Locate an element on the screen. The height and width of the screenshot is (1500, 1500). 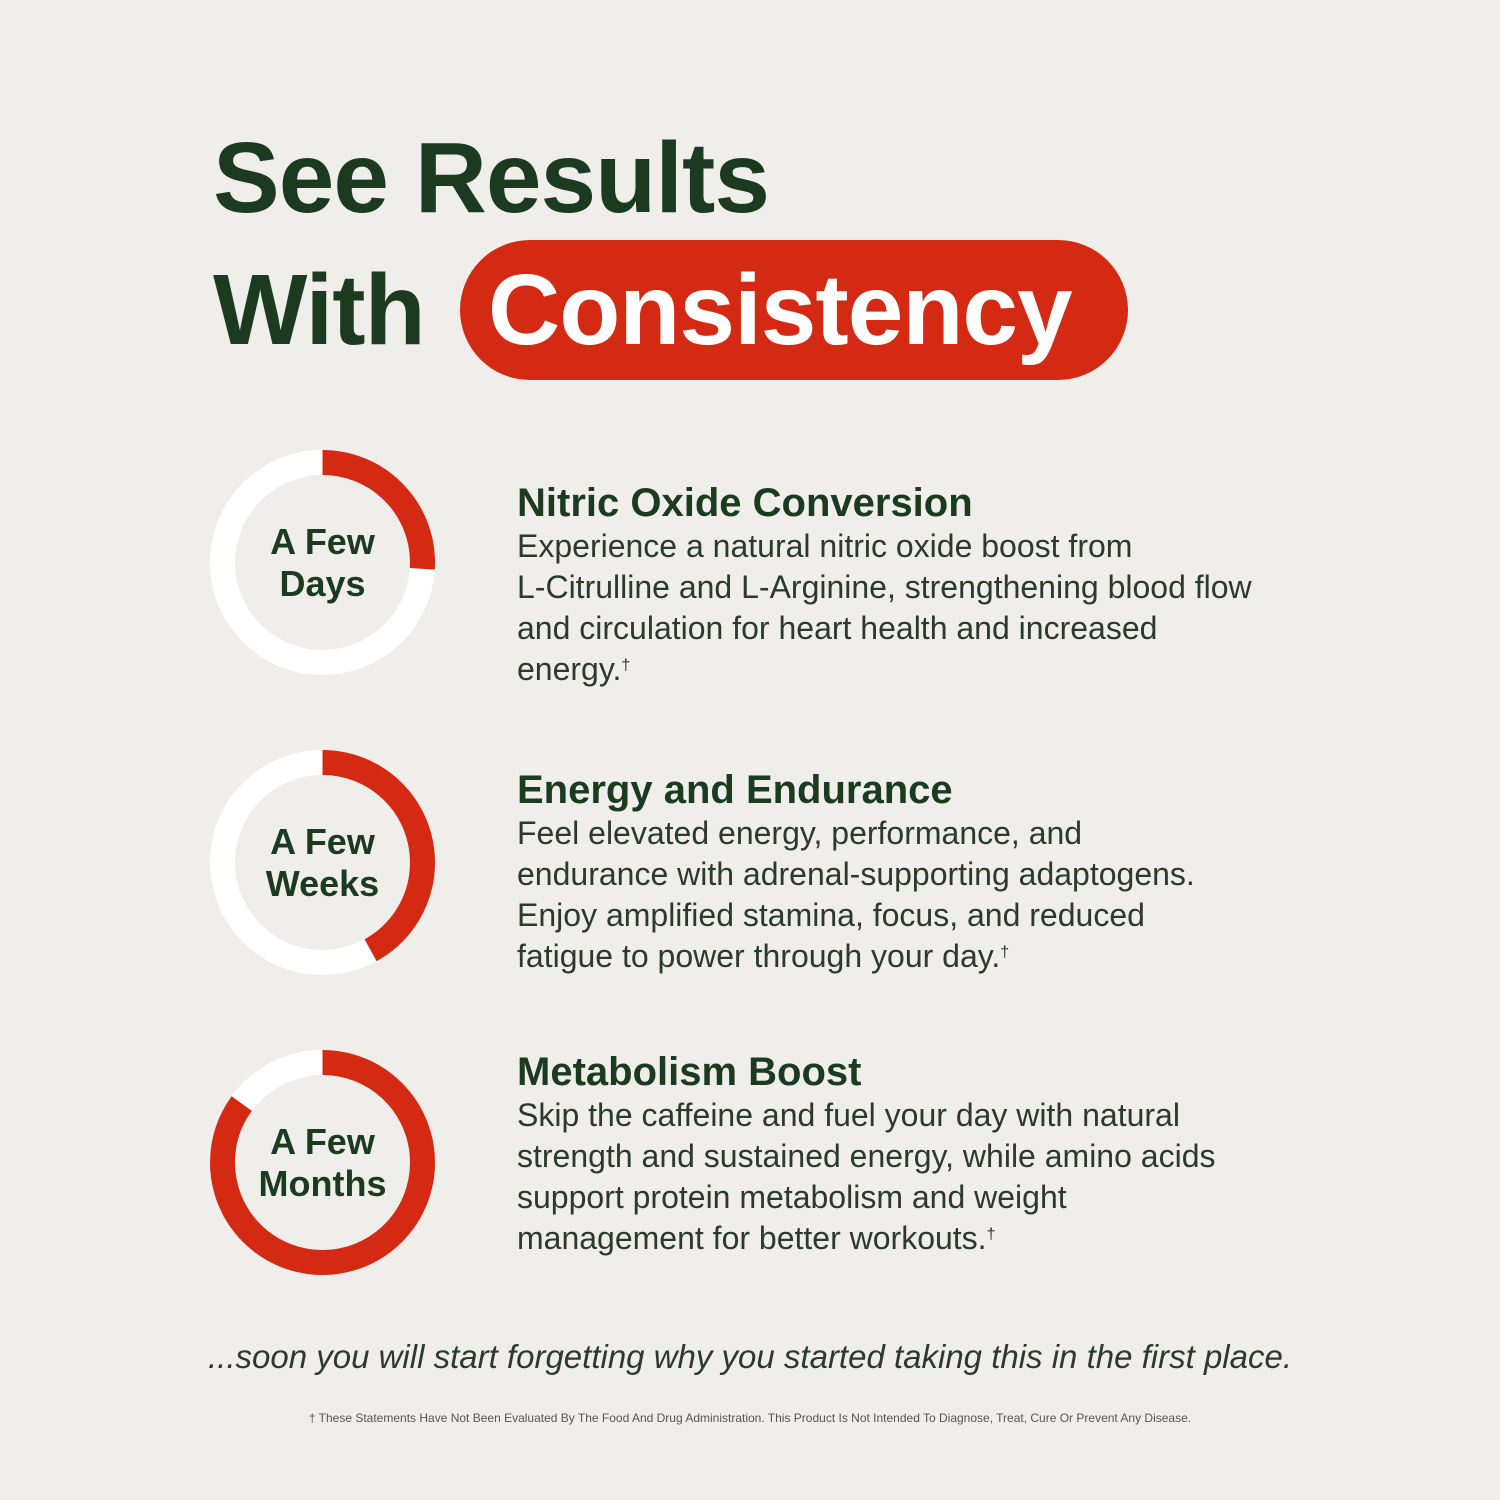
ring-label-line: Weeks is located at coordinates (322, 883).